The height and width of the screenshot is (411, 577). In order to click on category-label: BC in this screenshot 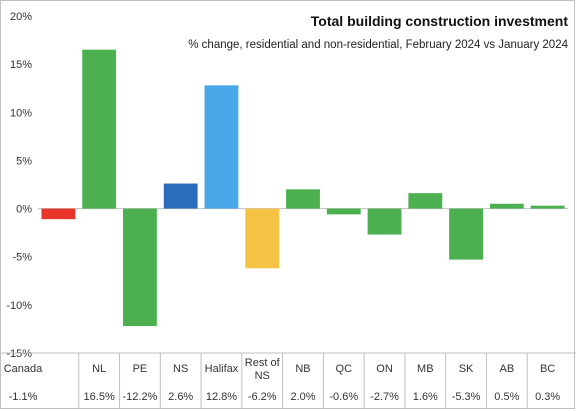, I will do `click(547, 369)`.